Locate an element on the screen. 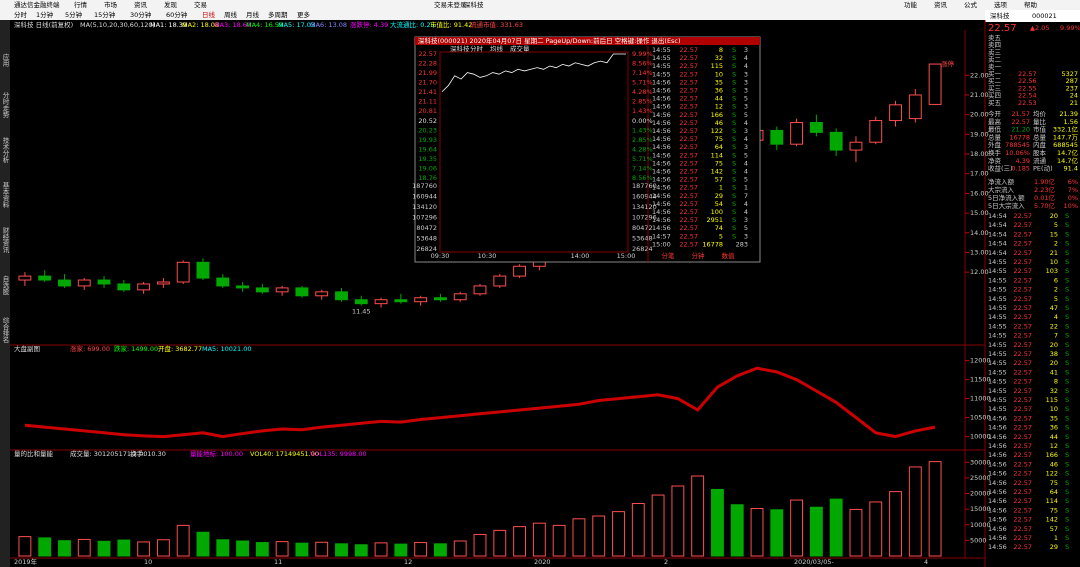  label: 64 is located at coordinates (1054, 492).